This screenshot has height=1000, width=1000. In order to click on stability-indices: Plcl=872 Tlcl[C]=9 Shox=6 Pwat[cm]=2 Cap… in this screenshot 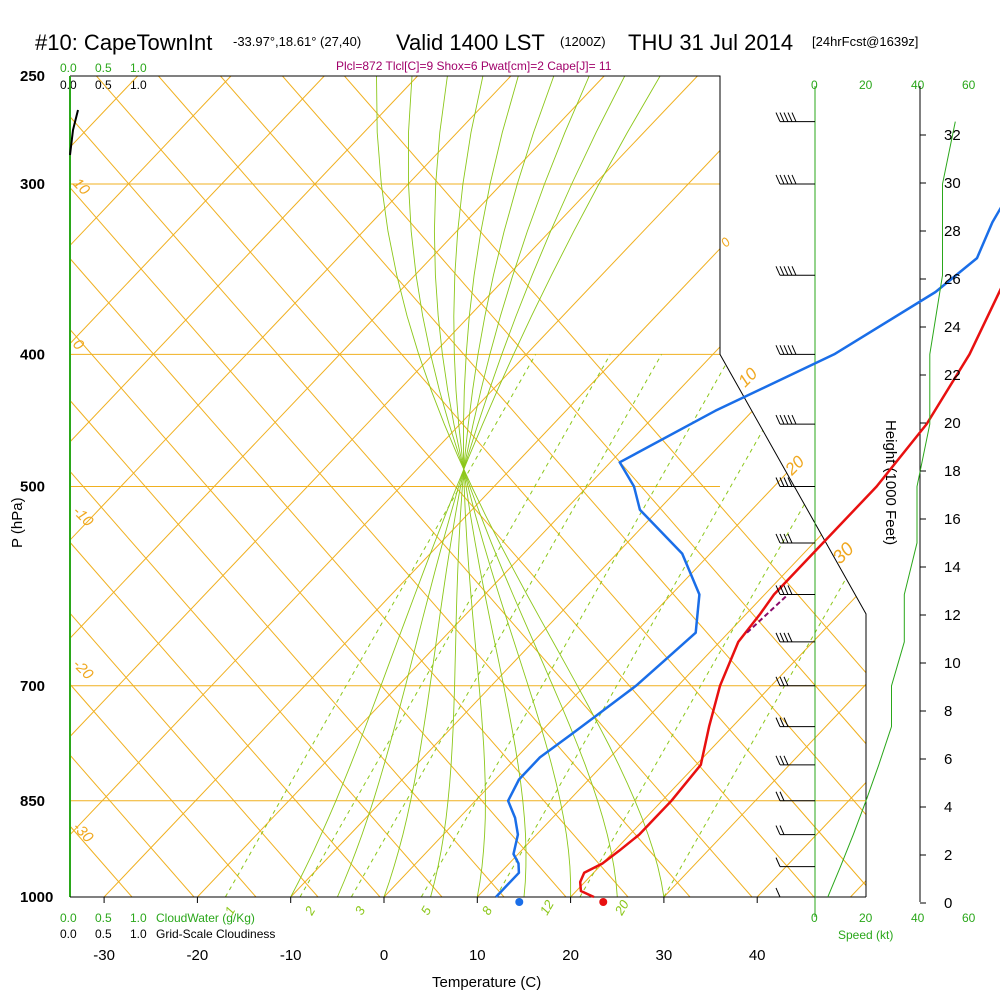, I will do `click(474, 66)`.